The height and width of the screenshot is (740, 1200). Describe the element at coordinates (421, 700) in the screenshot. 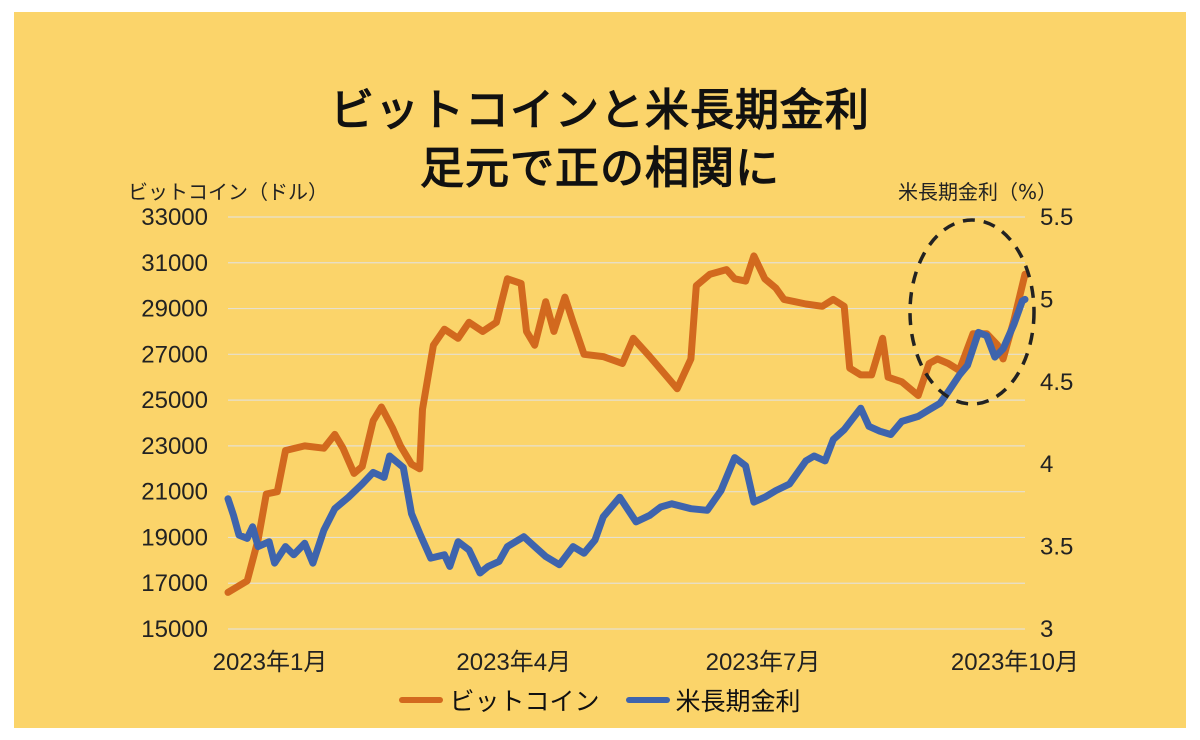

I see `legend-swatch-bitcoin` at that location.